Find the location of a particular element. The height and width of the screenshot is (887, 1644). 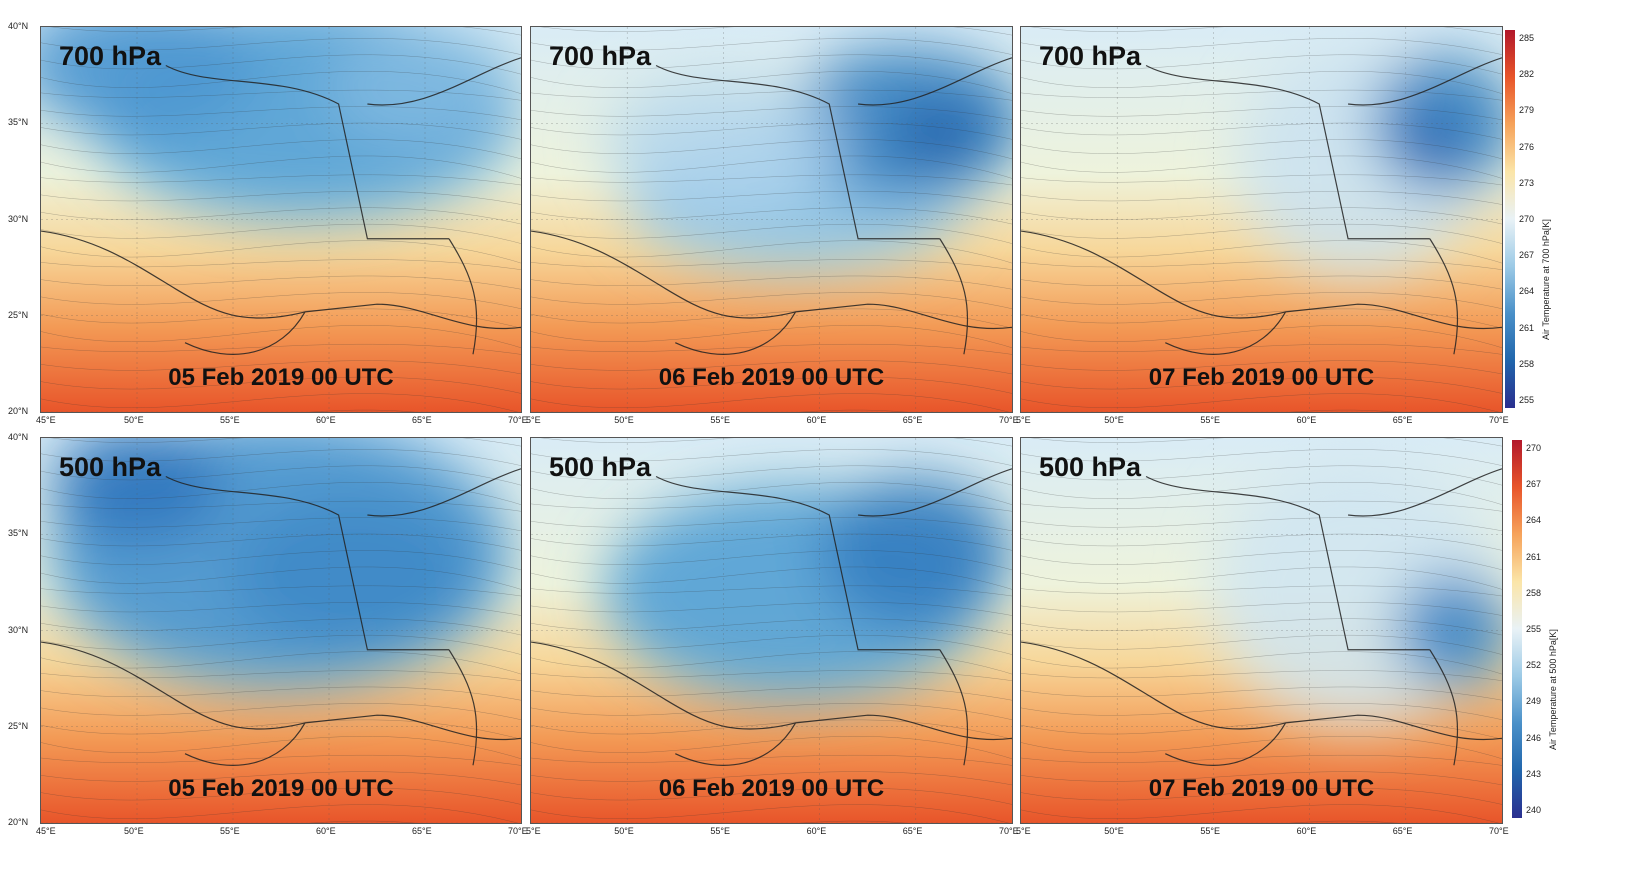

colorbar-title: Air Temperature at 500 hPa[K] is located at coordinates (1553, 689).